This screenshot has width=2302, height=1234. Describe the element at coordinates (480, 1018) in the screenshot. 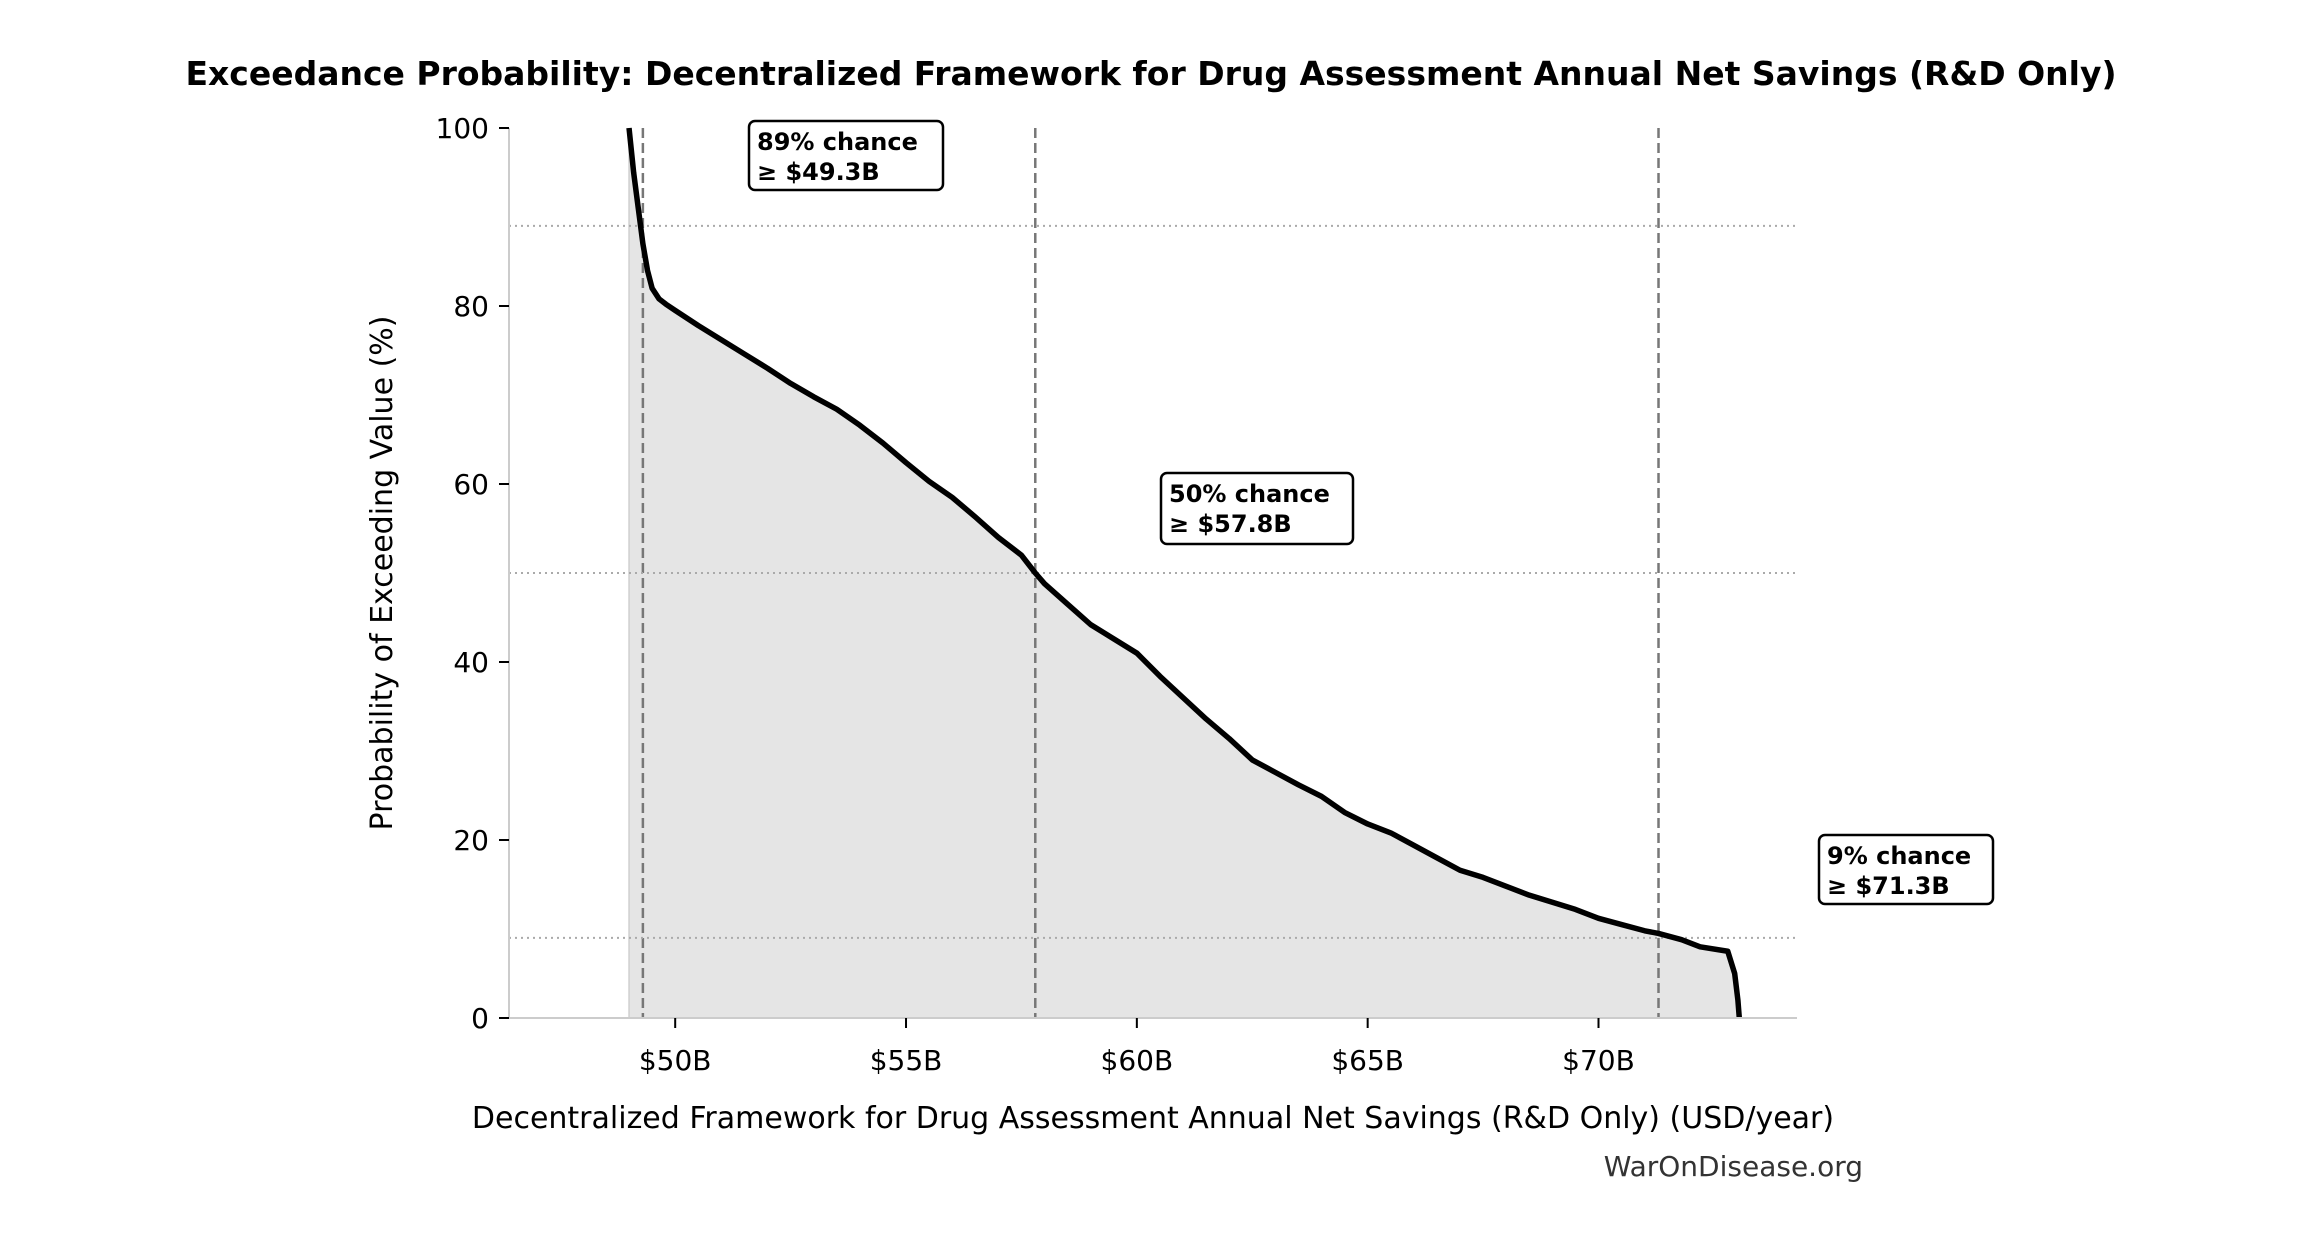

I see `y-tick-label: 0` at that location.